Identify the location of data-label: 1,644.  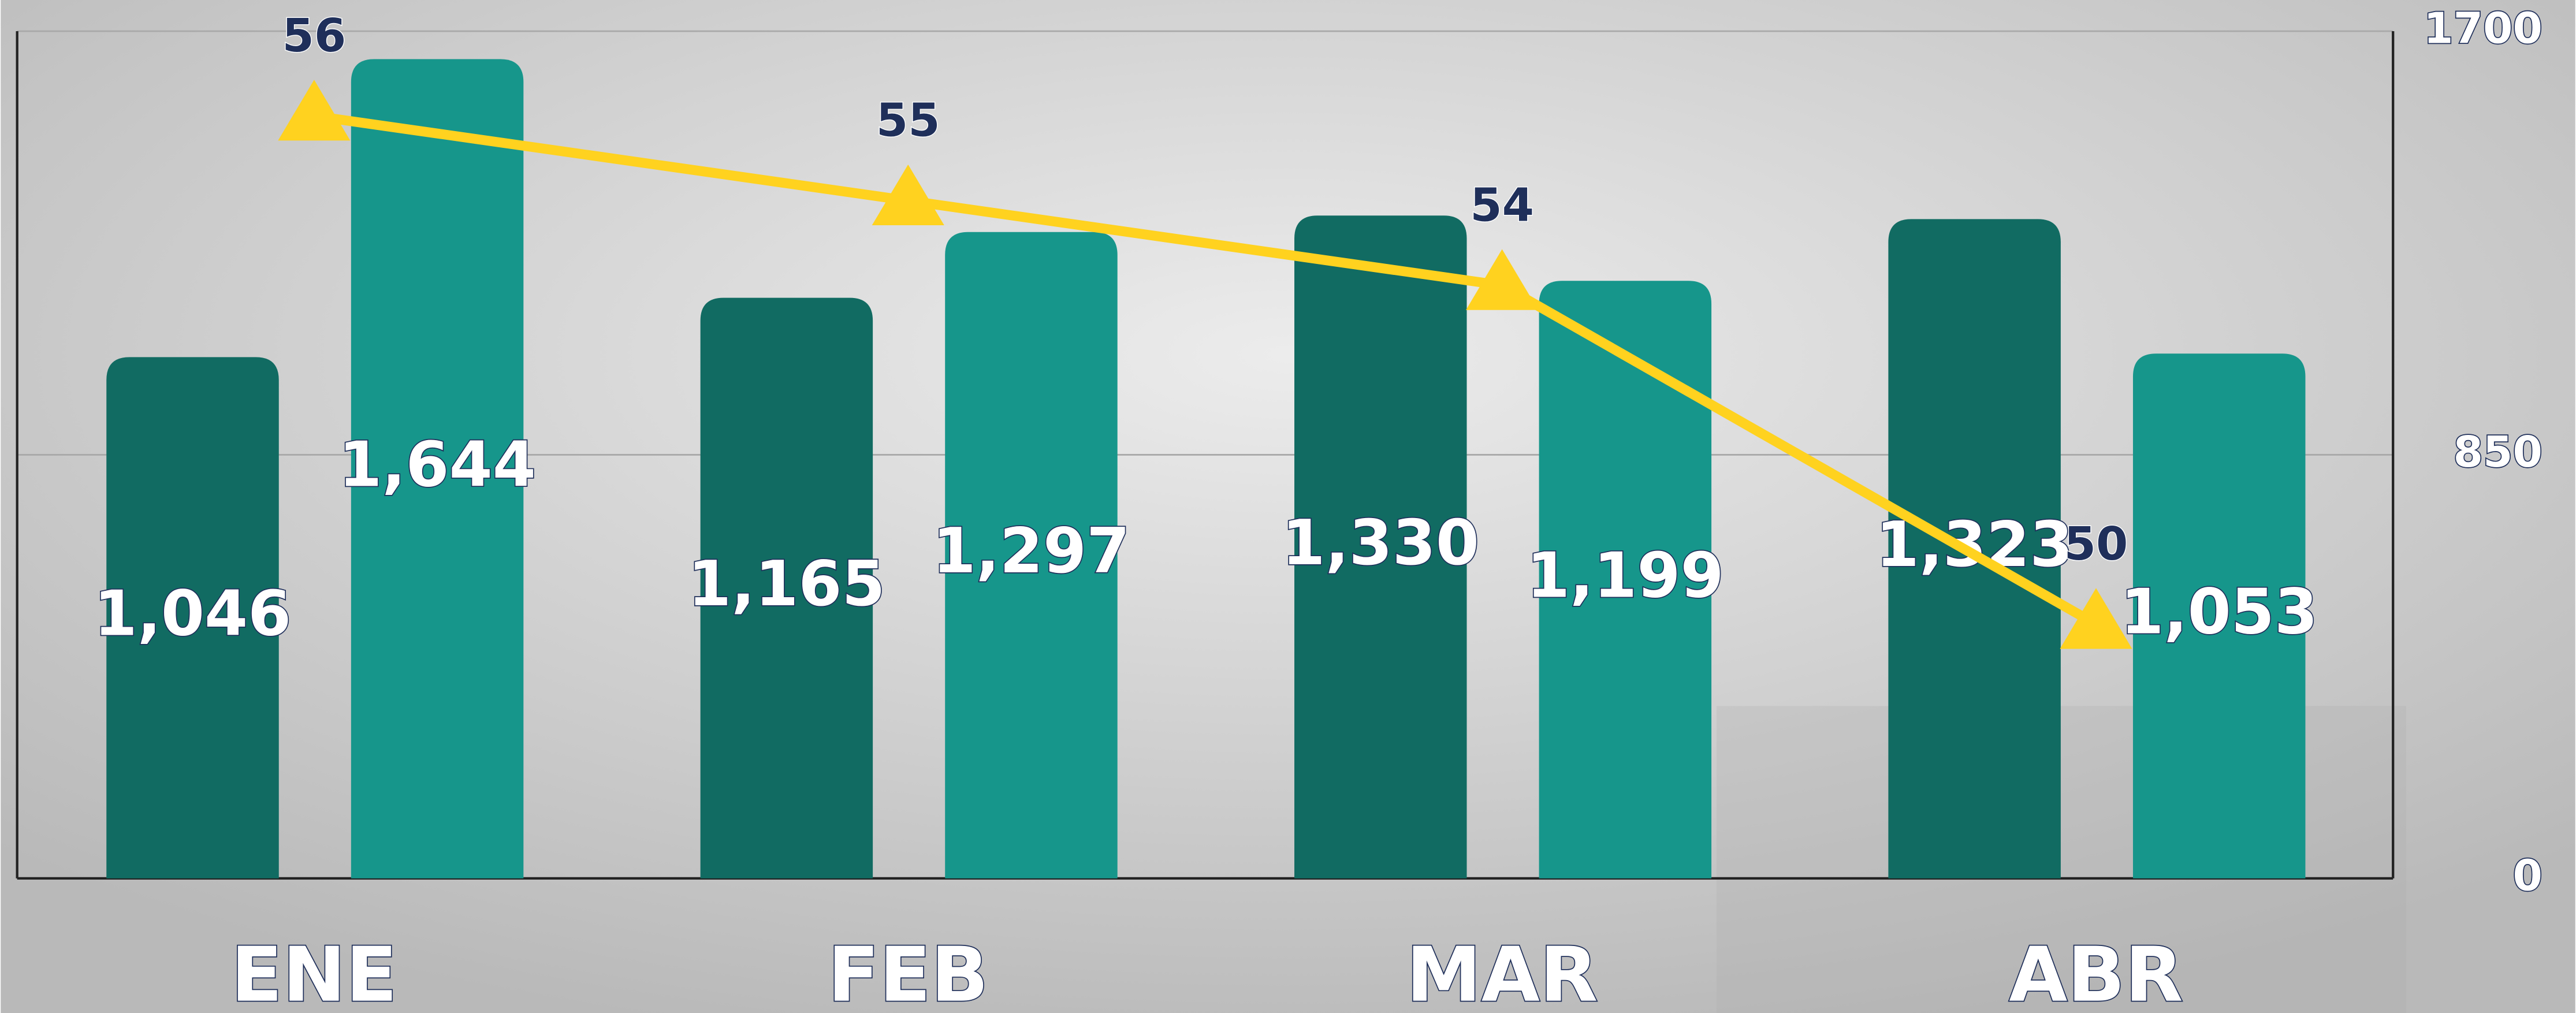
(437, 465).